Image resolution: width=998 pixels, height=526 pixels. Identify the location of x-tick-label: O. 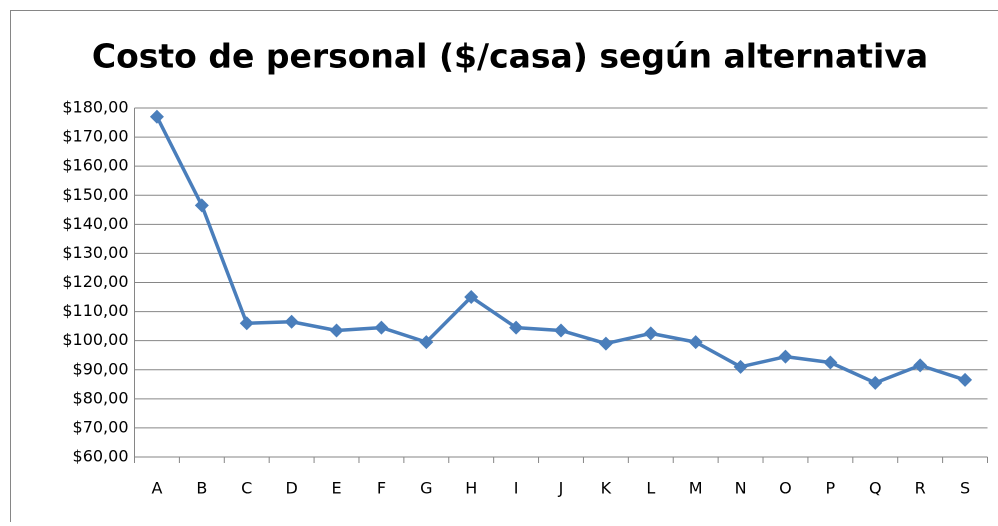
(785, 488).